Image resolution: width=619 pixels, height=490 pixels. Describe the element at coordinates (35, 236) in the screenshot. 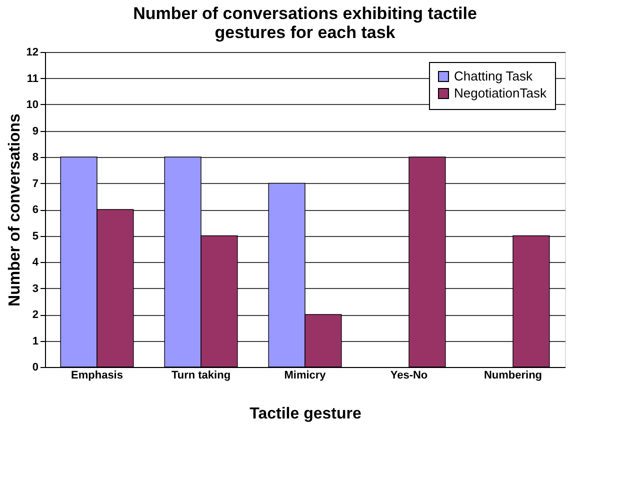

I see `y-tick-label: 5` at that location.